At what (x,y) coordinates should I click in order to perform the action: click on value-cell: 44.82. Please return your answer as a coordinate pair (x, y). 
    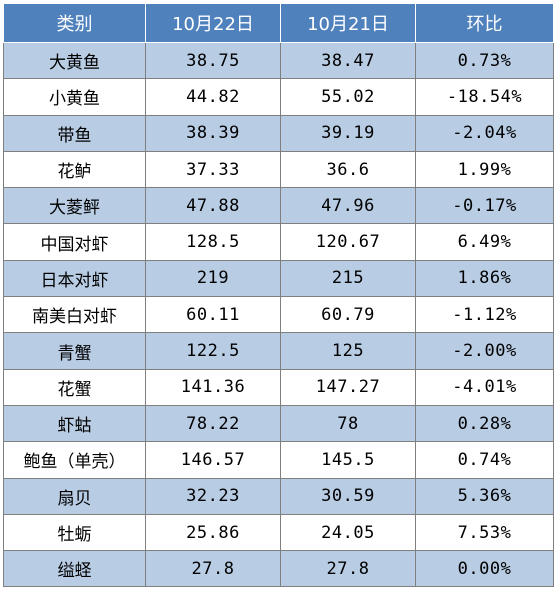
    Looking at the image, I should click on (213, 97).